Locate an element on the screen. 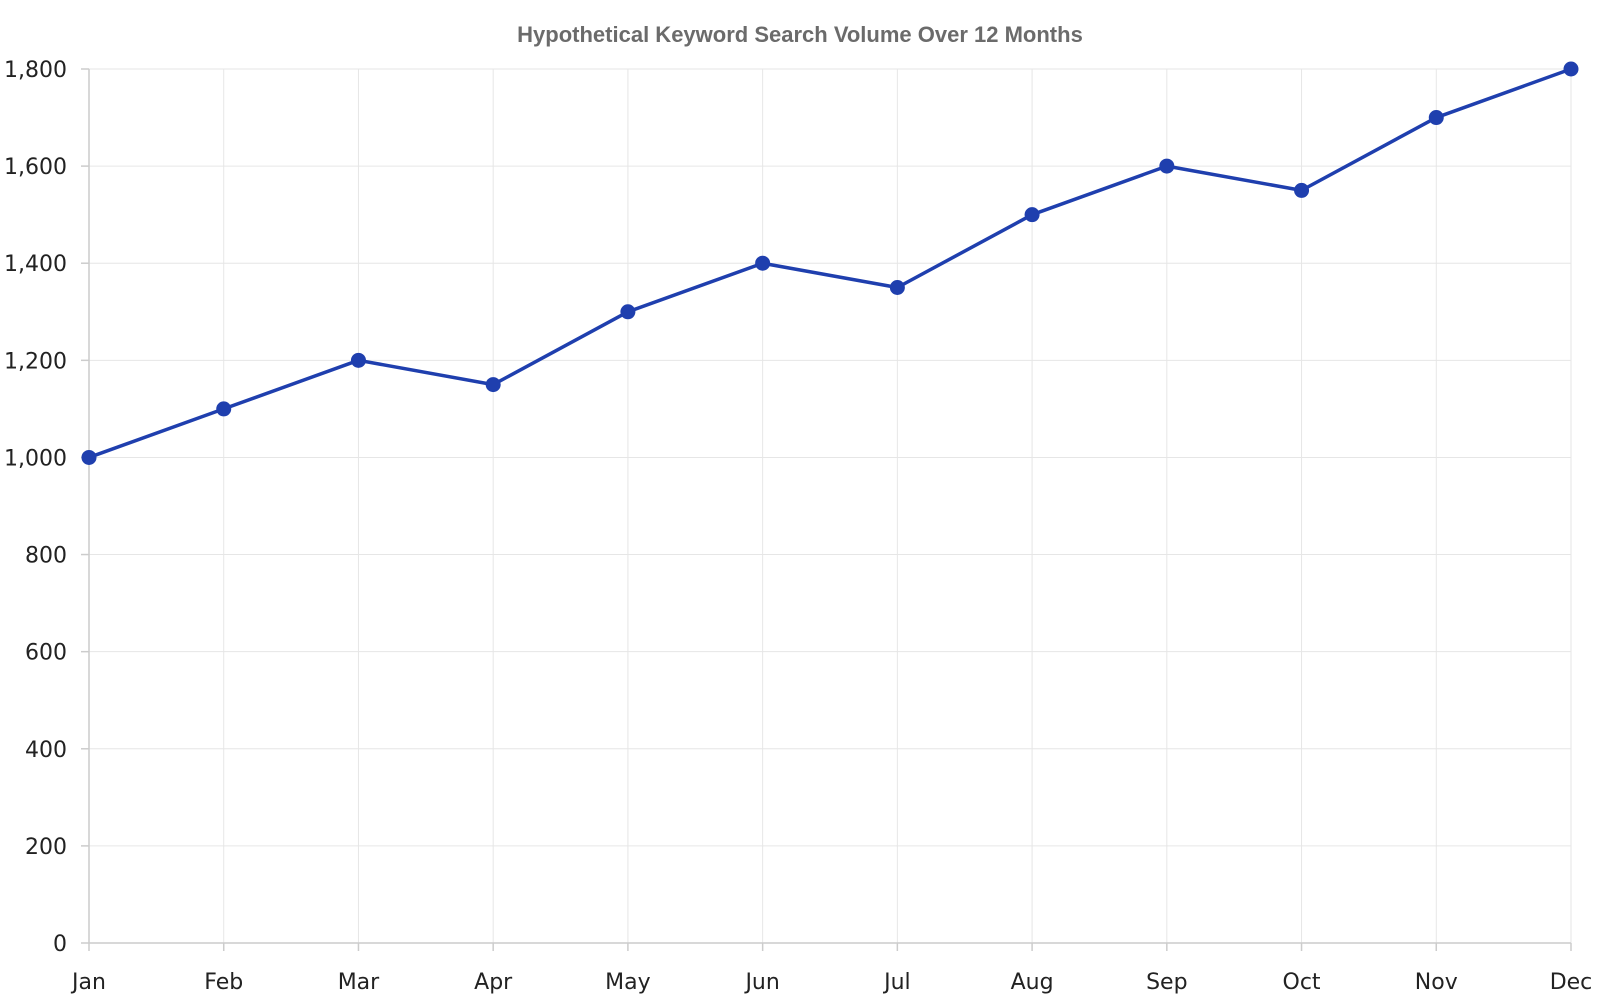 The height and width of the screenshot is (1000, 1600). x-tick-label: Dec is located at coordinates (1571, 982).